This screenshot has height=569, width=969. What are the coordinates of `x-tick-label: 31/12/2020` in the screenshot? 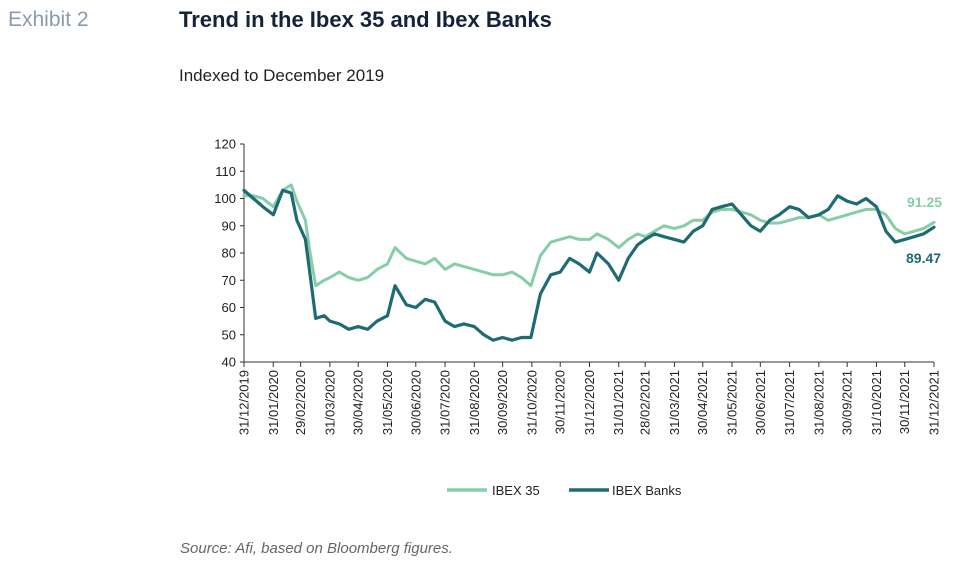 It's located at (589, 402).